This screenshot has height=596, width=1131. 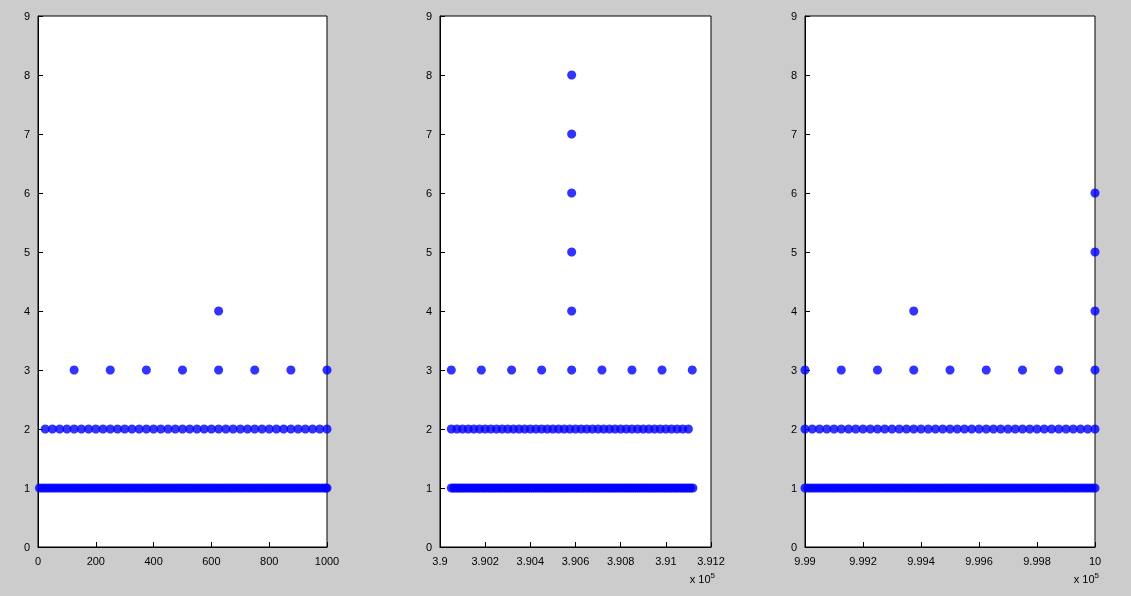 I want to click on x-tick-label: 3.912, so click(x=711, y=560).